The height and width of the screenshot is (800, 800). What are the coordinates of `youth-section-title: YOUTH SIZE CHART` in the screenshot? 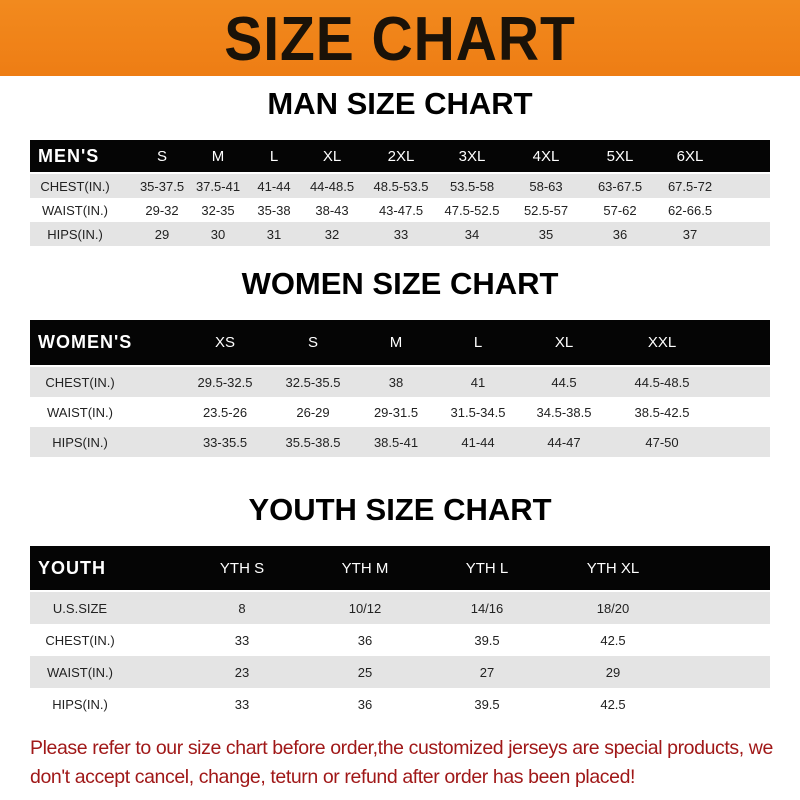 It's located at (400, 509).